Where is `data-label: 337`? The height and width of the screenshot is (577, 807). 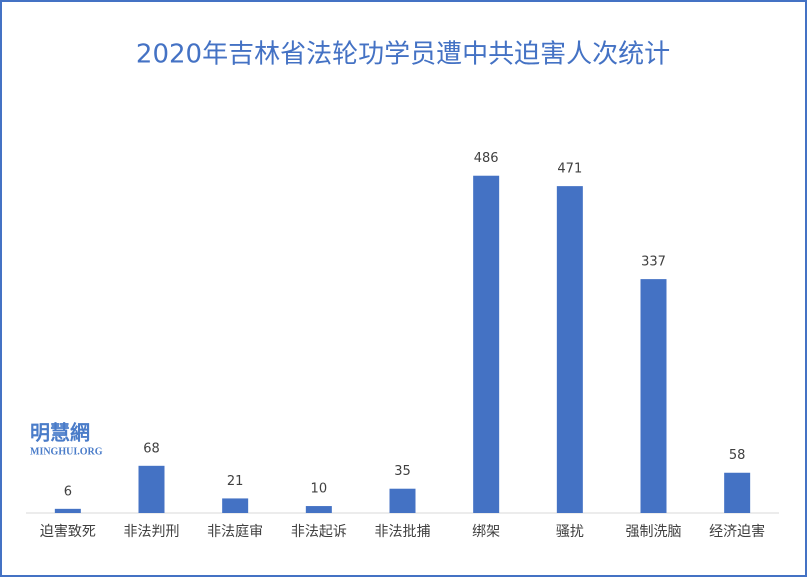
data-label: 337 is located at coordinates (653, 262).